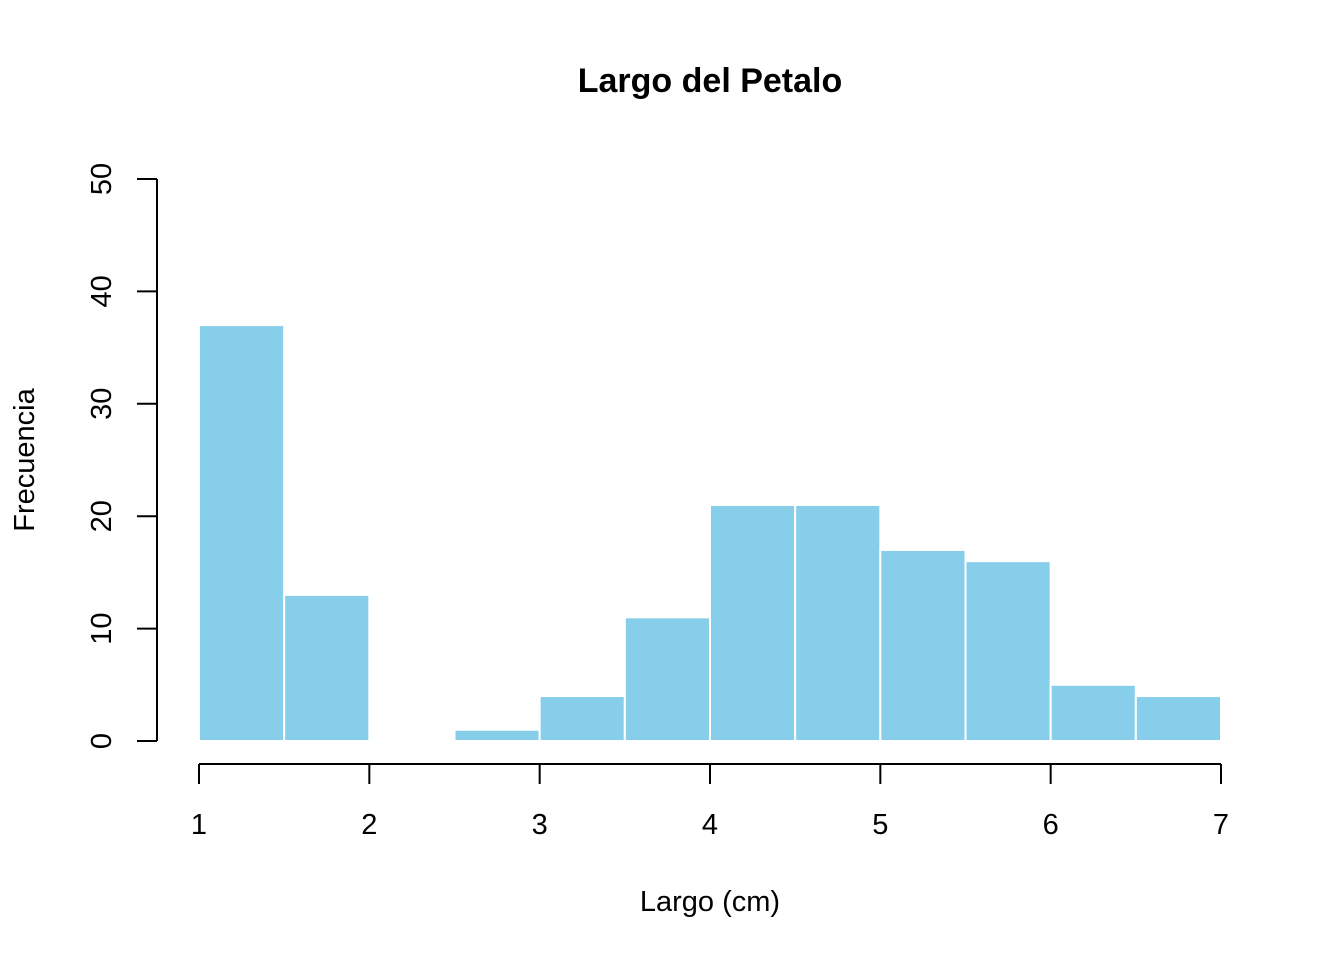 This screenshot has width=1344, height=960. Describe the element at coordinates (1221, 825) in the screenshot. I see `x-tick-label: 7` at that location.